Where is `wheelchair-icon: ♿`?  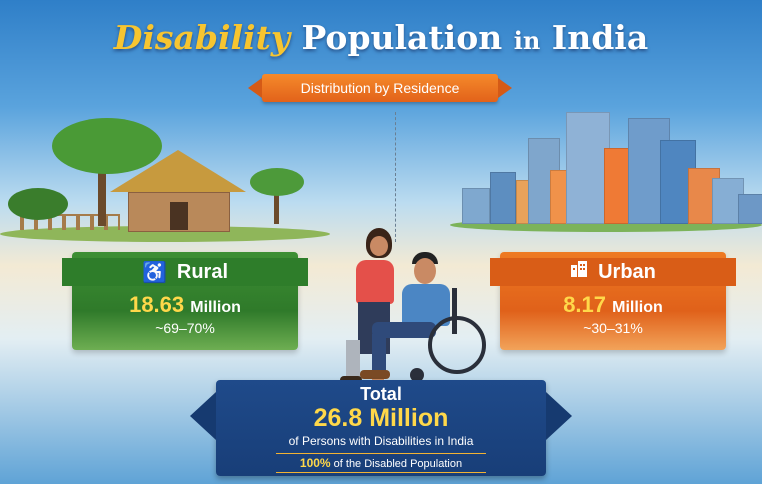 wheelchair-icon: ♿ is located at coordinates (154, 272).